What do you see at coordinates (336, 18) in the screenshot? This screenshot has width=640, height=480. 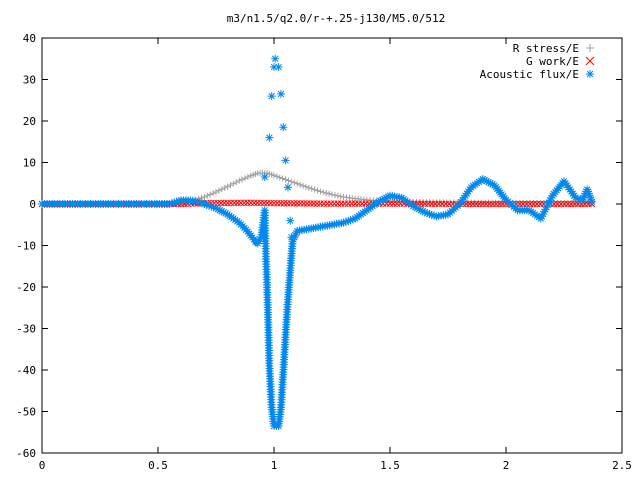 I see `chart-title: m3/n1.5/q2.0/r-+.25-j130/M5.0/512` at bounding box center [336, 18].